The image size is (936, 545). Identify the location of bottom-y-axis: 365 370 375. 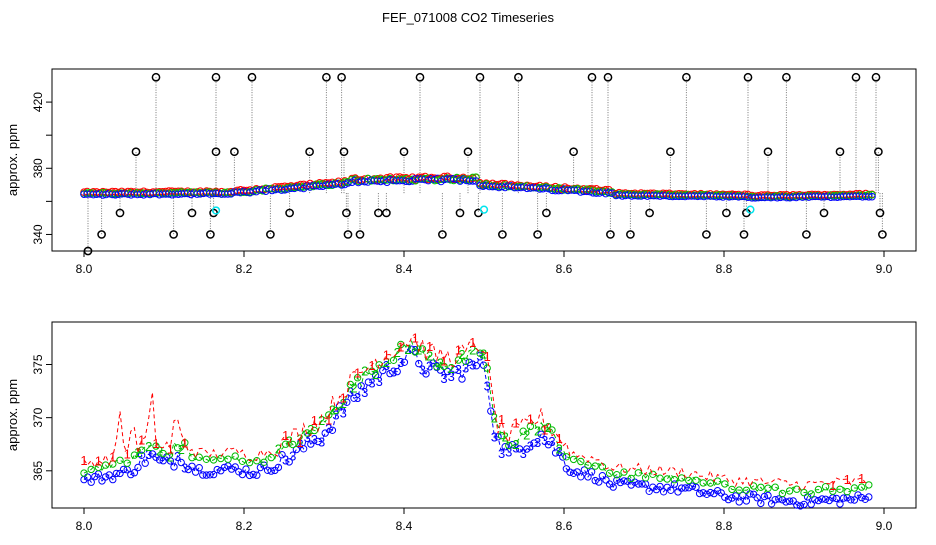
(41, 417).